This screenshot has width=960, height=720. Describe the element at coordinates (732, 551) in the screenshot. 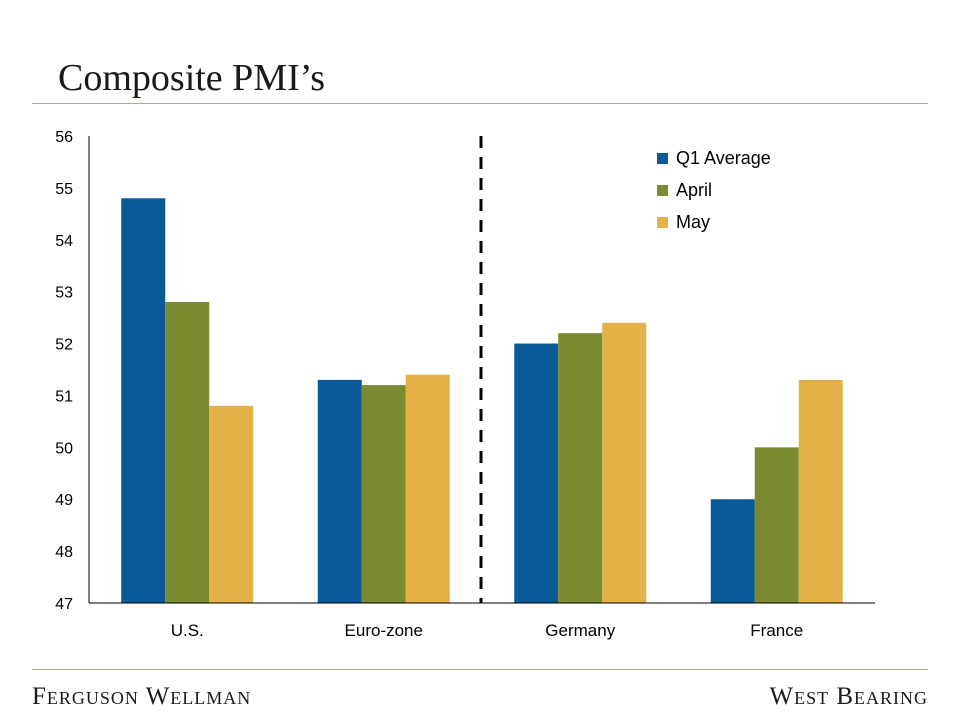

I see `bar-q1-france` at that location.